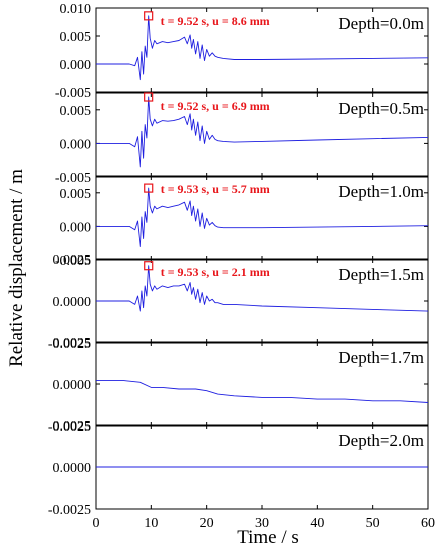 This screenshot has height=550, width=442. I want to click on x-tick-label: 20, so click(207, 523).